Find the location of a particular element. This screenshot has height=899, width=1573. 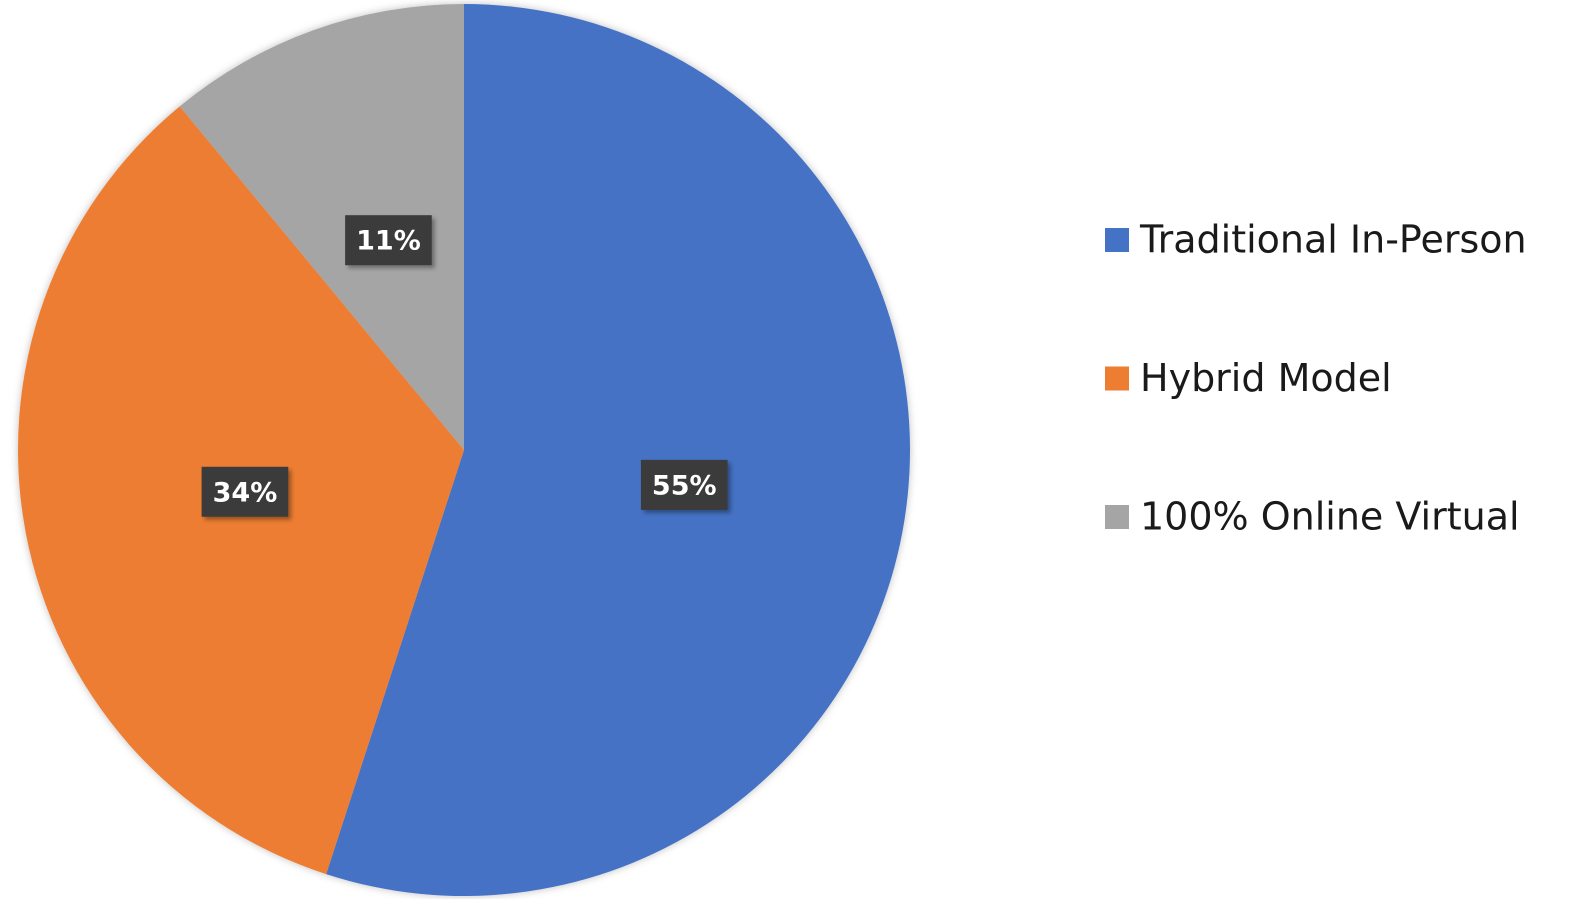

data-label-text: 55% is located at coordinates (684, 485).